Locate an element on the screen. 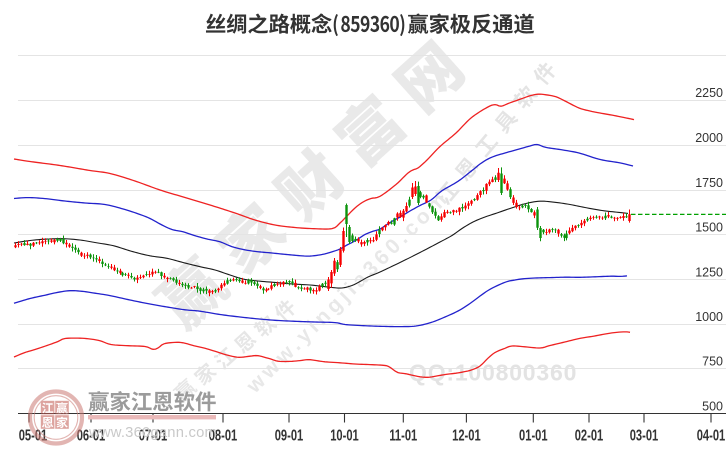  svg-text: 1750 is located at coordinates (709, 183).